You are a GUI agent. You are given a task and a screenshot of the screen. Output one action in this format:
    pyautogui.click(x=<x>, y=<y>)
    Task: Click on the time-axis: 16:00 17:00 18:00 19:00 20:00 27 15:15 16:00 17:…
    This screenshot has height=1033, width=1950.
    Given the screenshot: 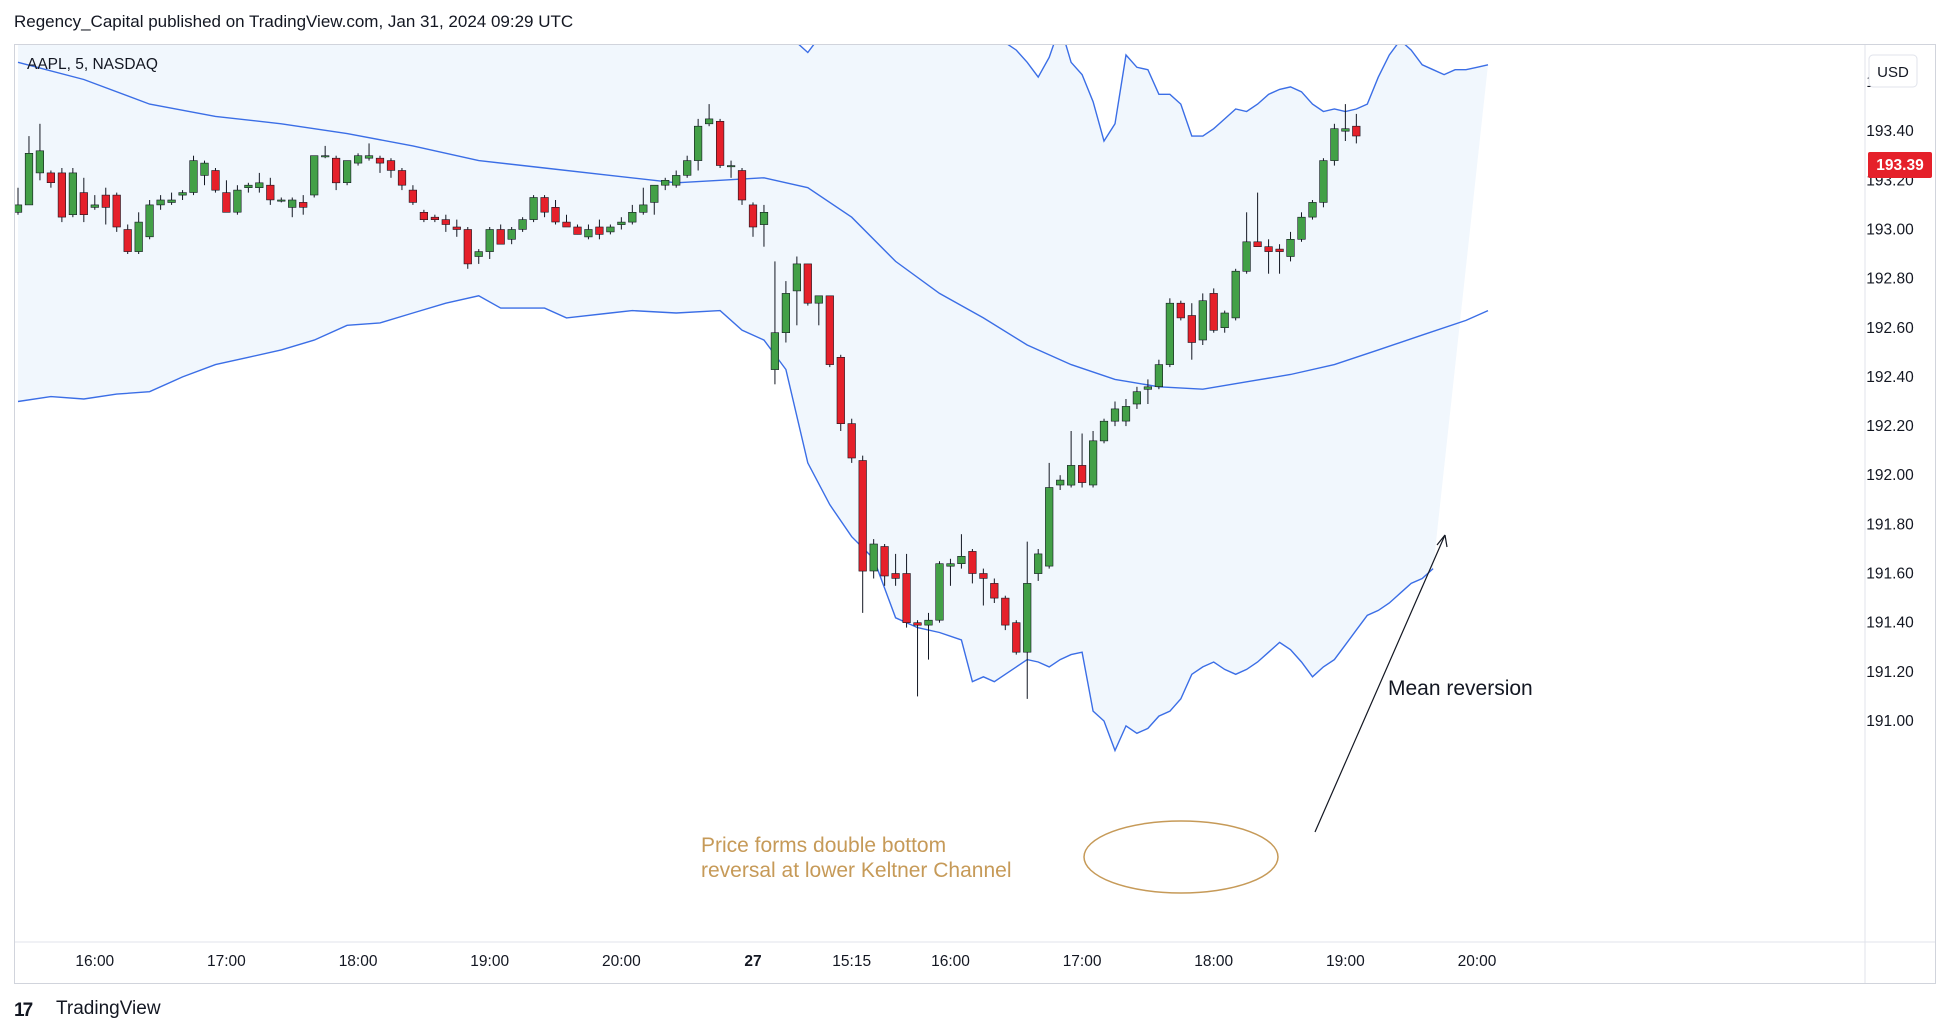 What is the action you would take?
    pyautogui.click(x=785, y=961)
    